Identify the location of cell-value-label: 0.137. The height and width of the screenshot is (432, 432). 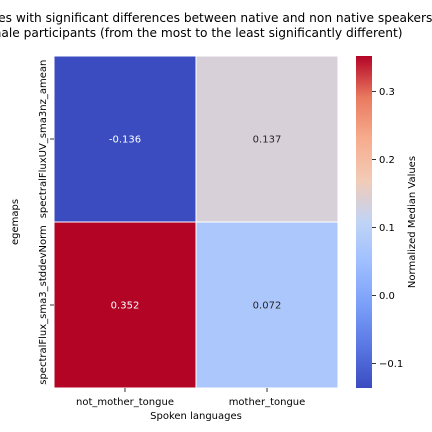
(267, 140).